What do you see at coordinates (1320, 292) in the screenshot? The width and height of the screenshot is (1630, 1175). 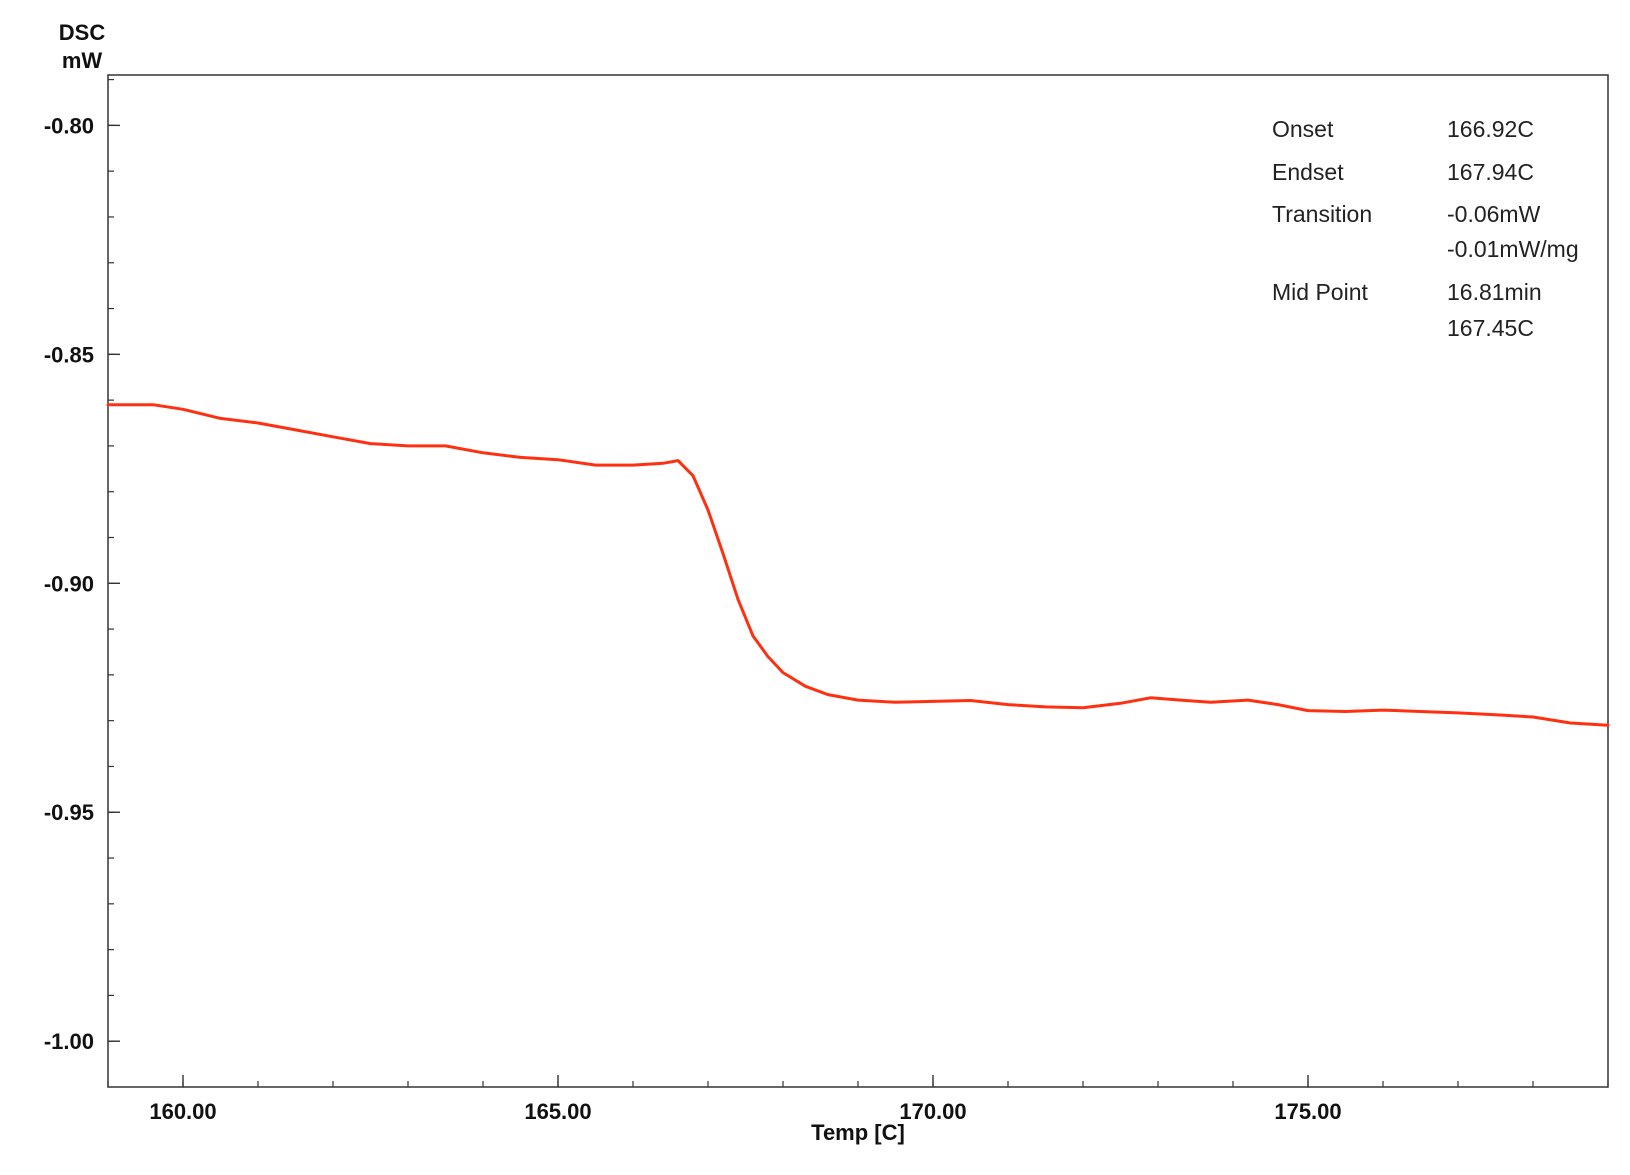 I see `annotation-label: Mid Point` at bounding box center [1320, 292].